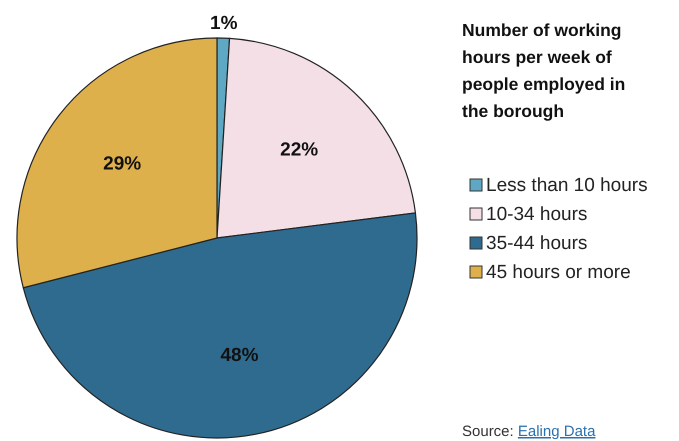 This screenshot has width=679, height=441. What do you see at coordinates (122, 163) in the screenshot?
I see `data-label: 29%` at bounding box center [122, 163].